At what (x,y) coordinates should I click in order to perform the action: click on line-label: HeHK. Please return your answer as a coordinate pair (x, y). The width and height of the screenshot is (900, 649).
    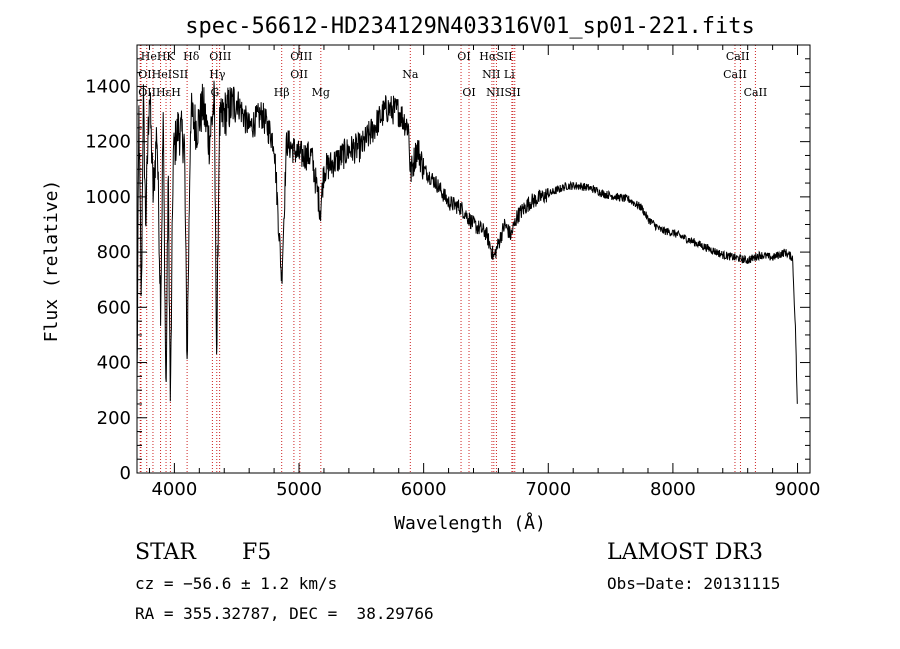
    Looking at the image, I should click on (158, 56).